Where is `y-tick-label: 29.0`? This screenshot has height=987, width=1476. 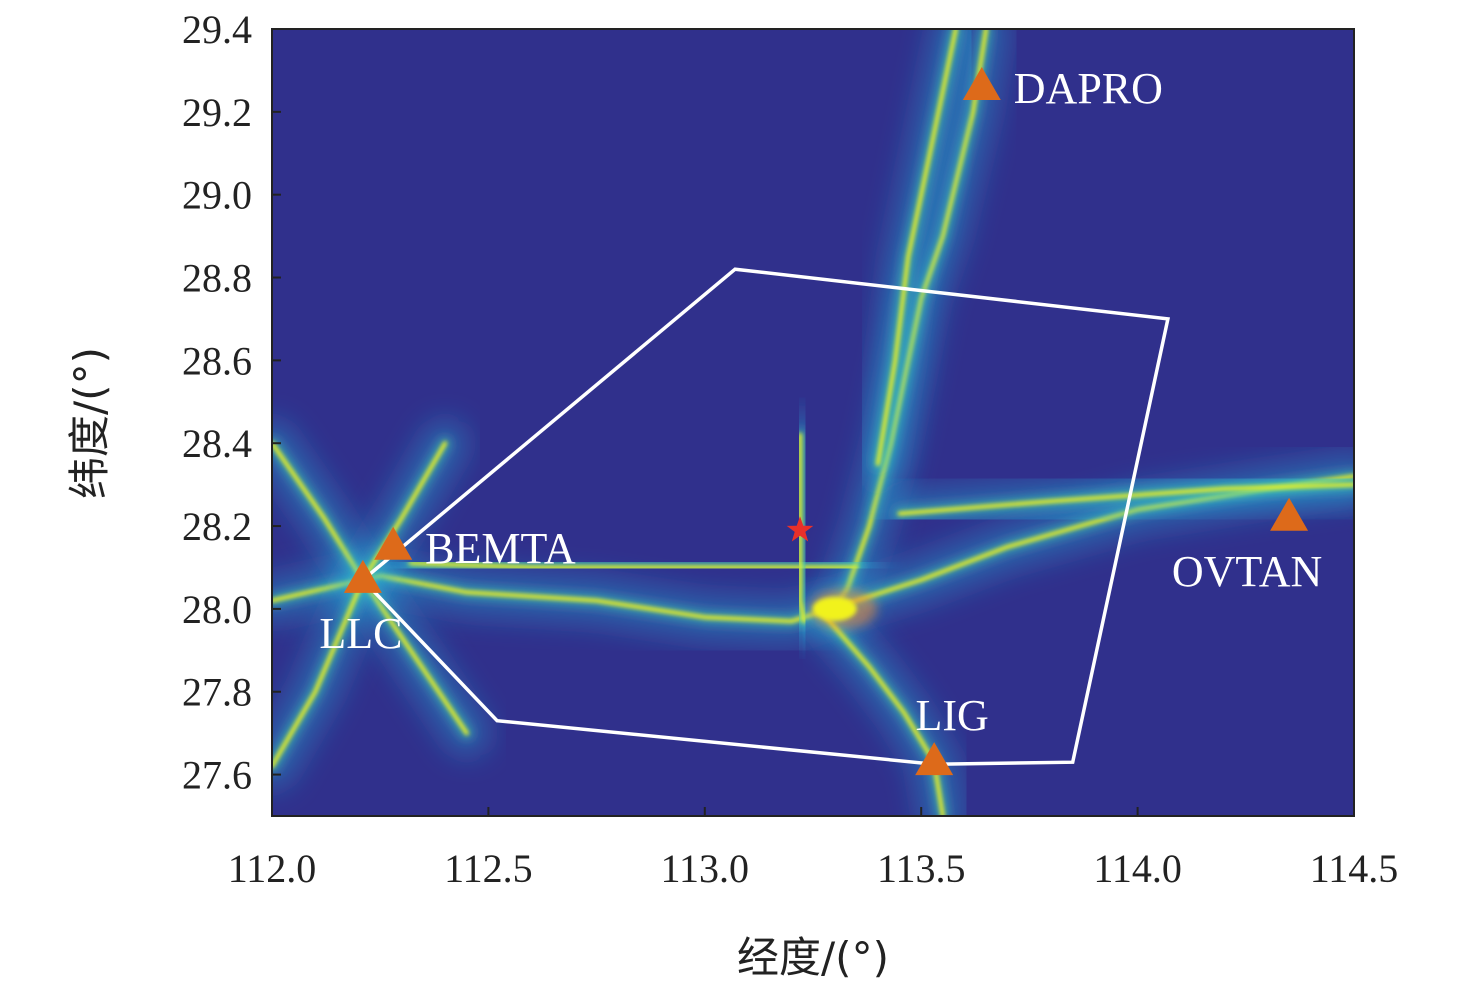 y-tick-label: 29.0 is located at coordinates (217, 195).